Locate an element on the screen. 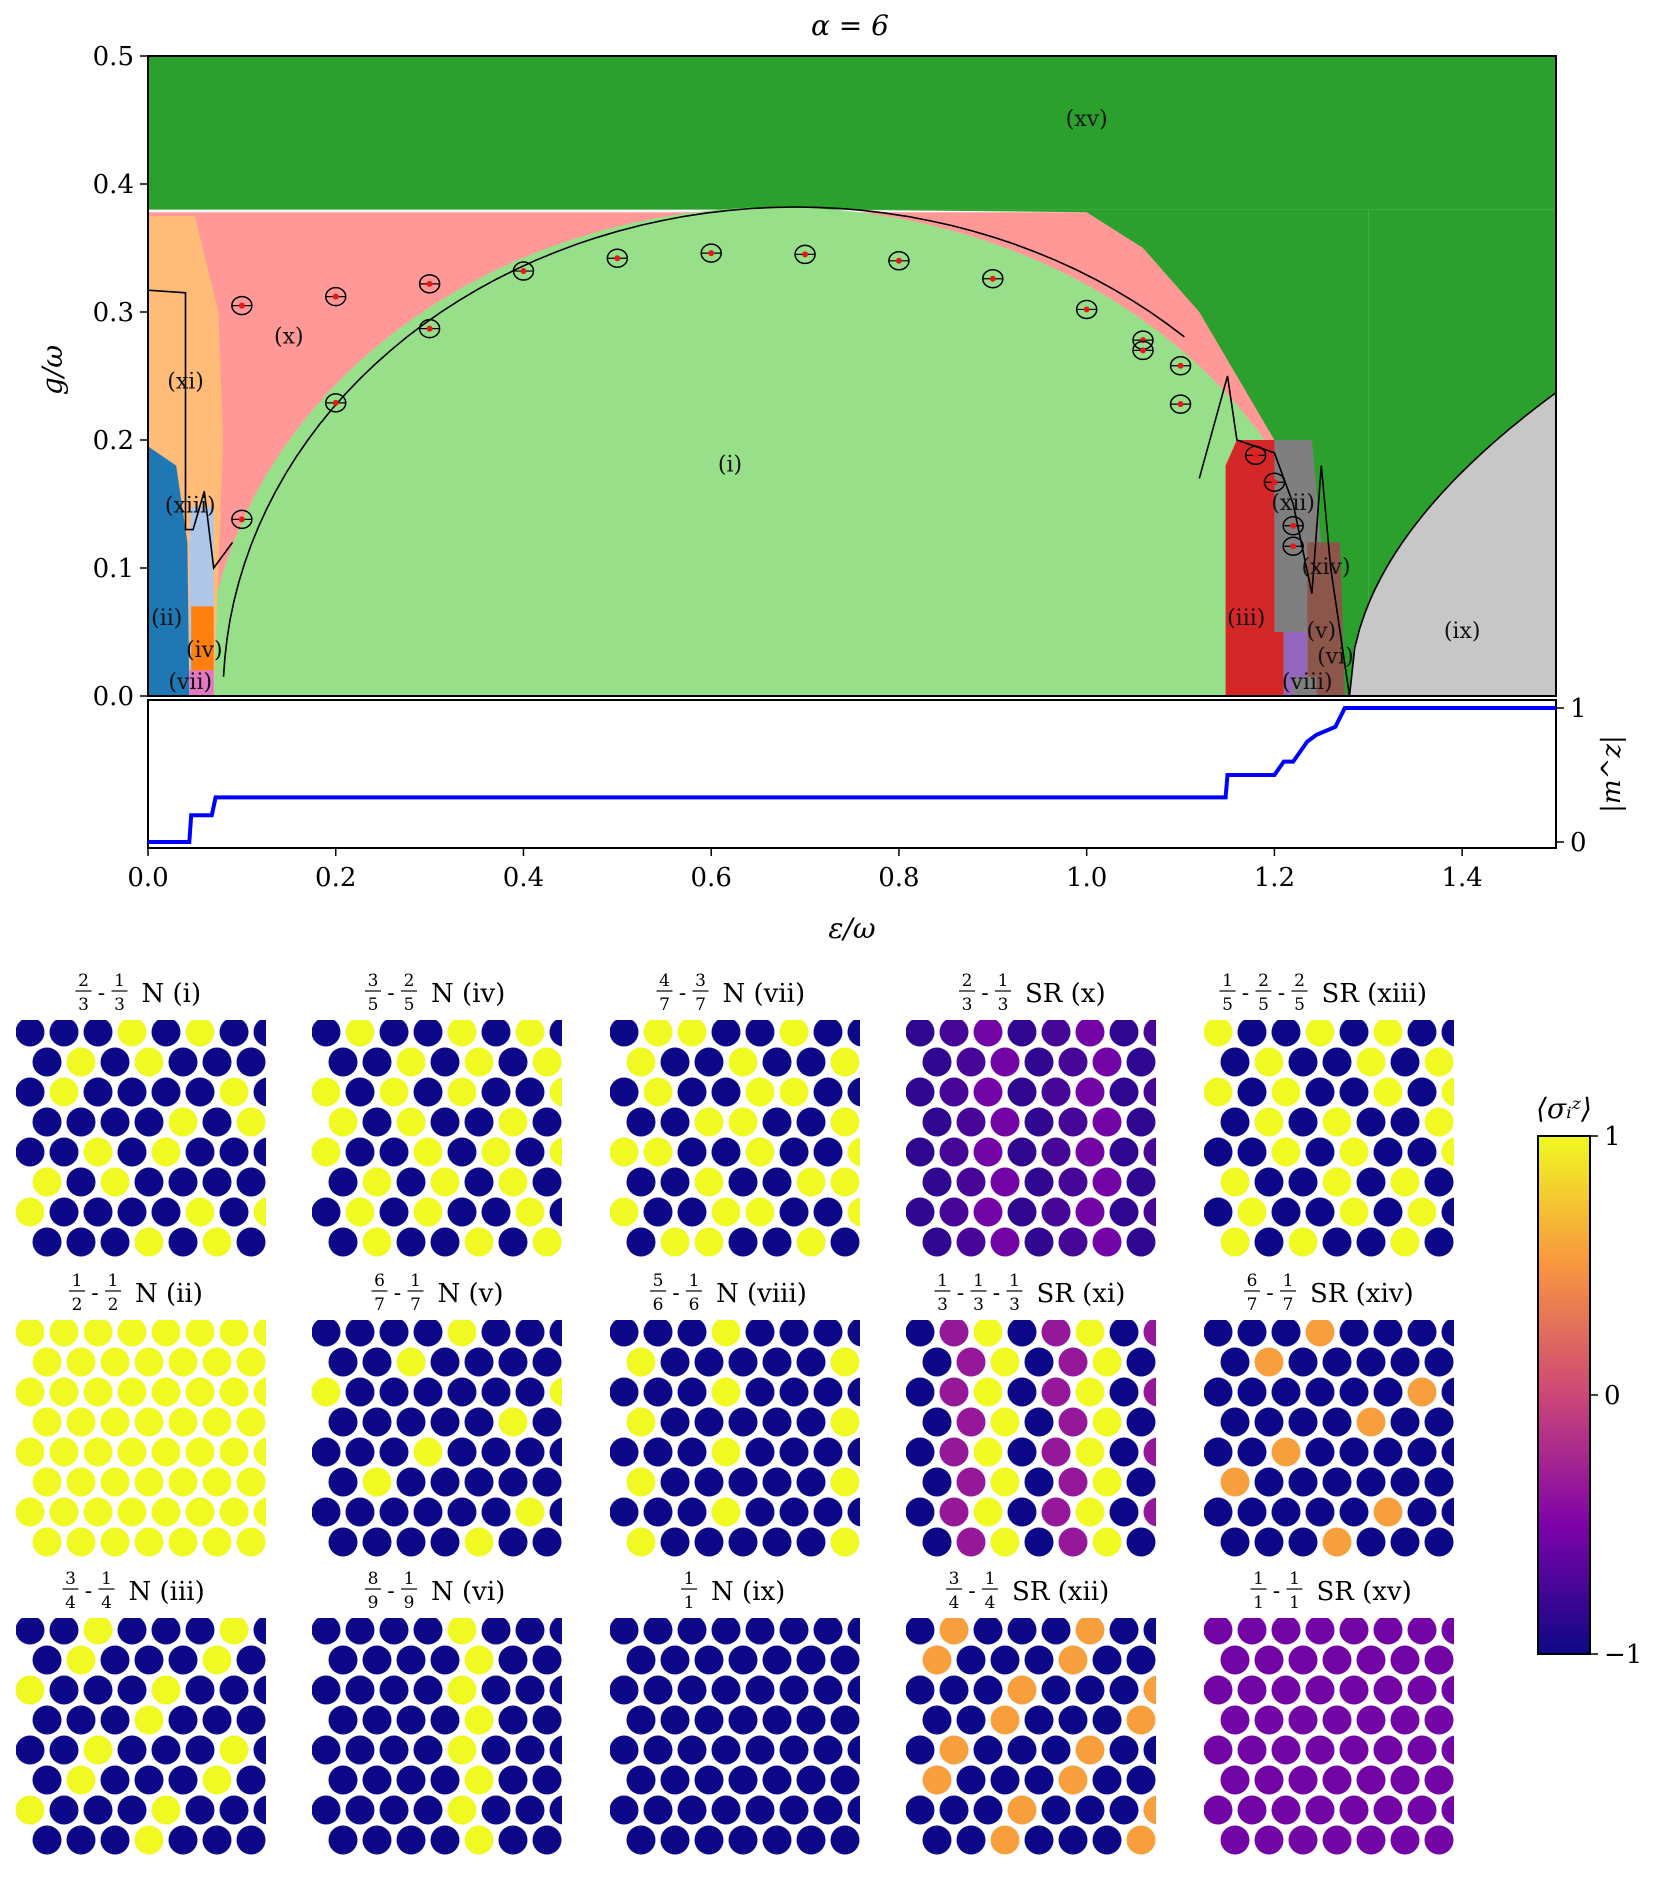  lattice-title-text: N (ii) is located at coordinates (169, 1294).